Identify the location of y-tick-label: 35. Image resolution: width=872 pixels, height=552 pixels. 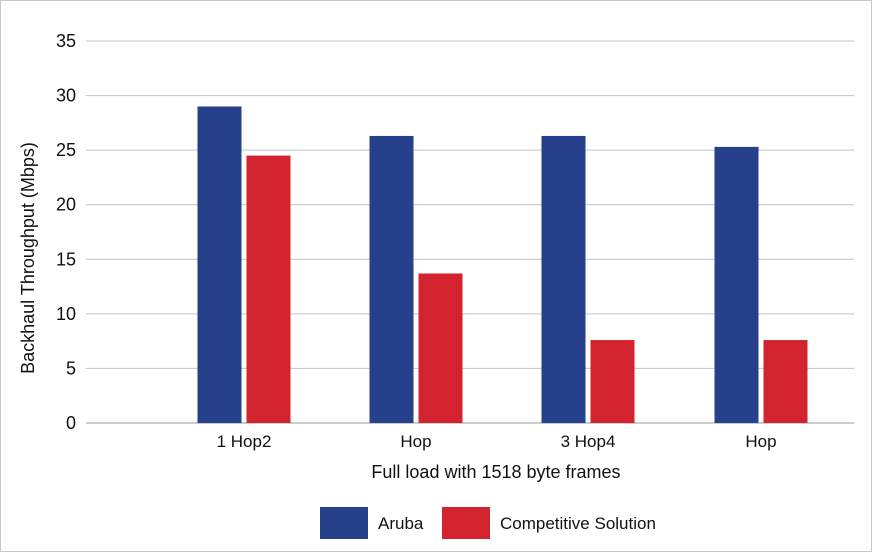
(66, 41).